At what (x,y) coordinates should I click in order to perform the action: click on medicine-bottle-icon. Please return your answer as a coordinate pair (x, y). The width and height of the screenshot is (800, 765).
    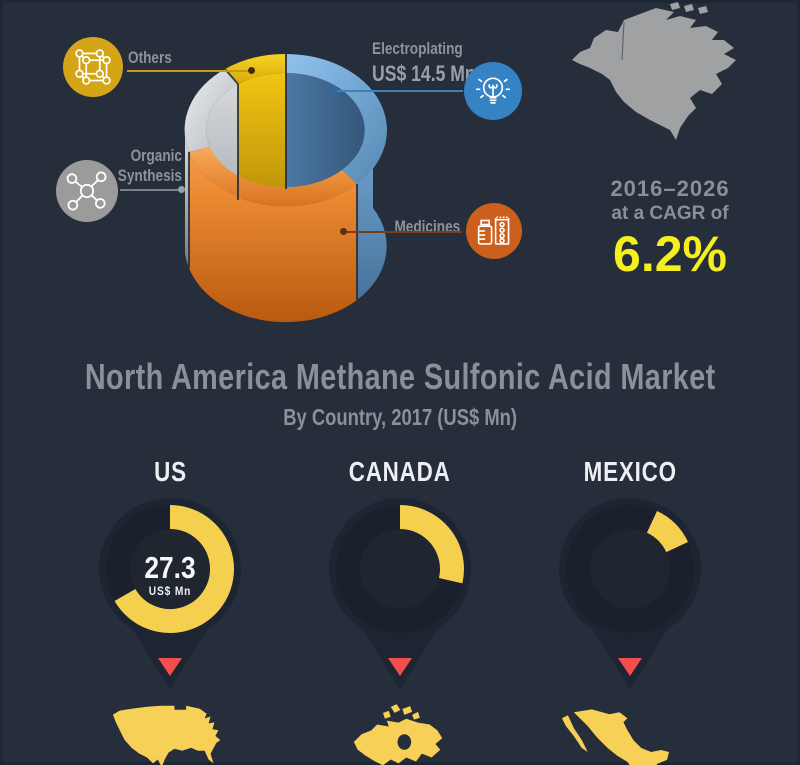
    Looking at the image, I should click on (493, 230).